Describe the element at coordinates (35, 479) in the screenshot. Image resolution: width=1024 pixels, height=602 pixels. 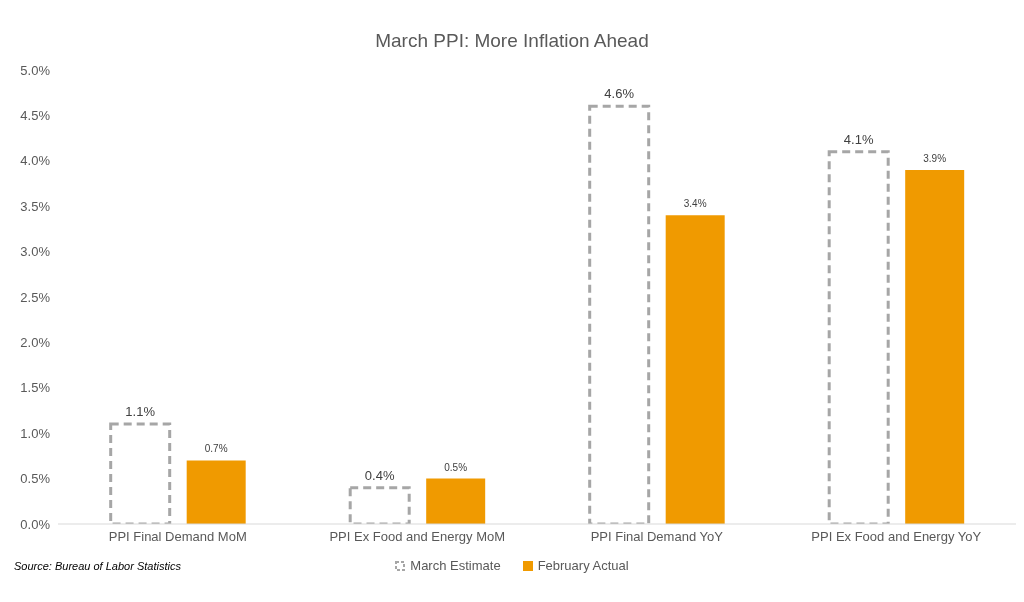
I see `y-tick-label: 0.5%` at that location.